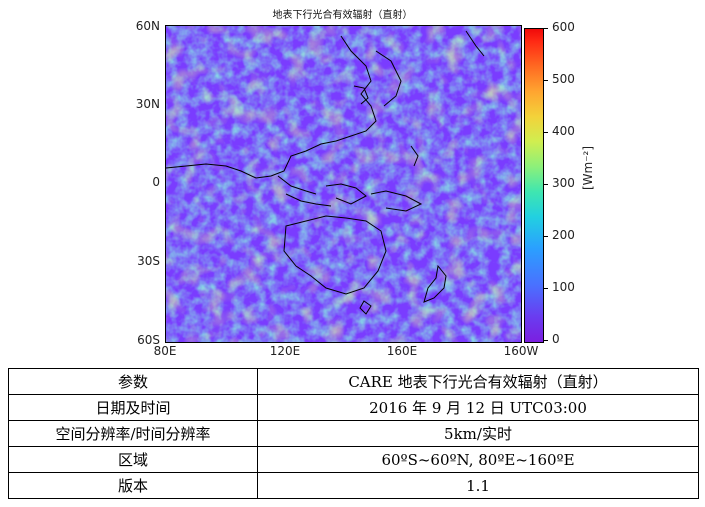  Describe the element at coordinates (534, 185) in the screenshot. I see `colorbar` at that location.